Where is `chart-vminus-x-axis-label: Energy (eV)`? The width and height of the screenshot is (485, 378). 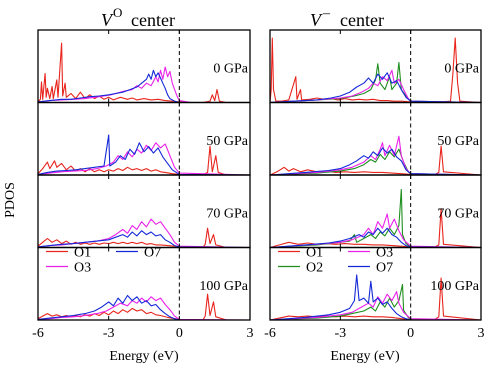
chart-vminus-x-axis-label: Energy (eV) is located at coordinates (365, 356).